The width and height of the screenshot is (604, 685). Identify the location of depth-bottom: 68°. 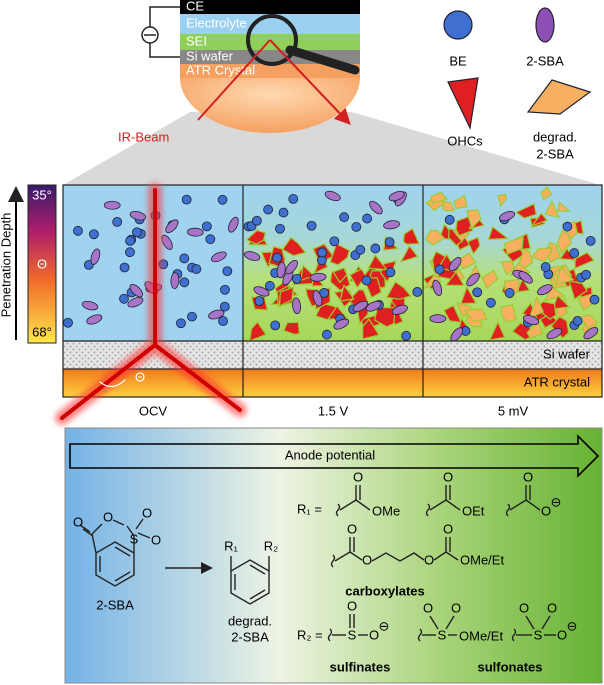
(42, 331).